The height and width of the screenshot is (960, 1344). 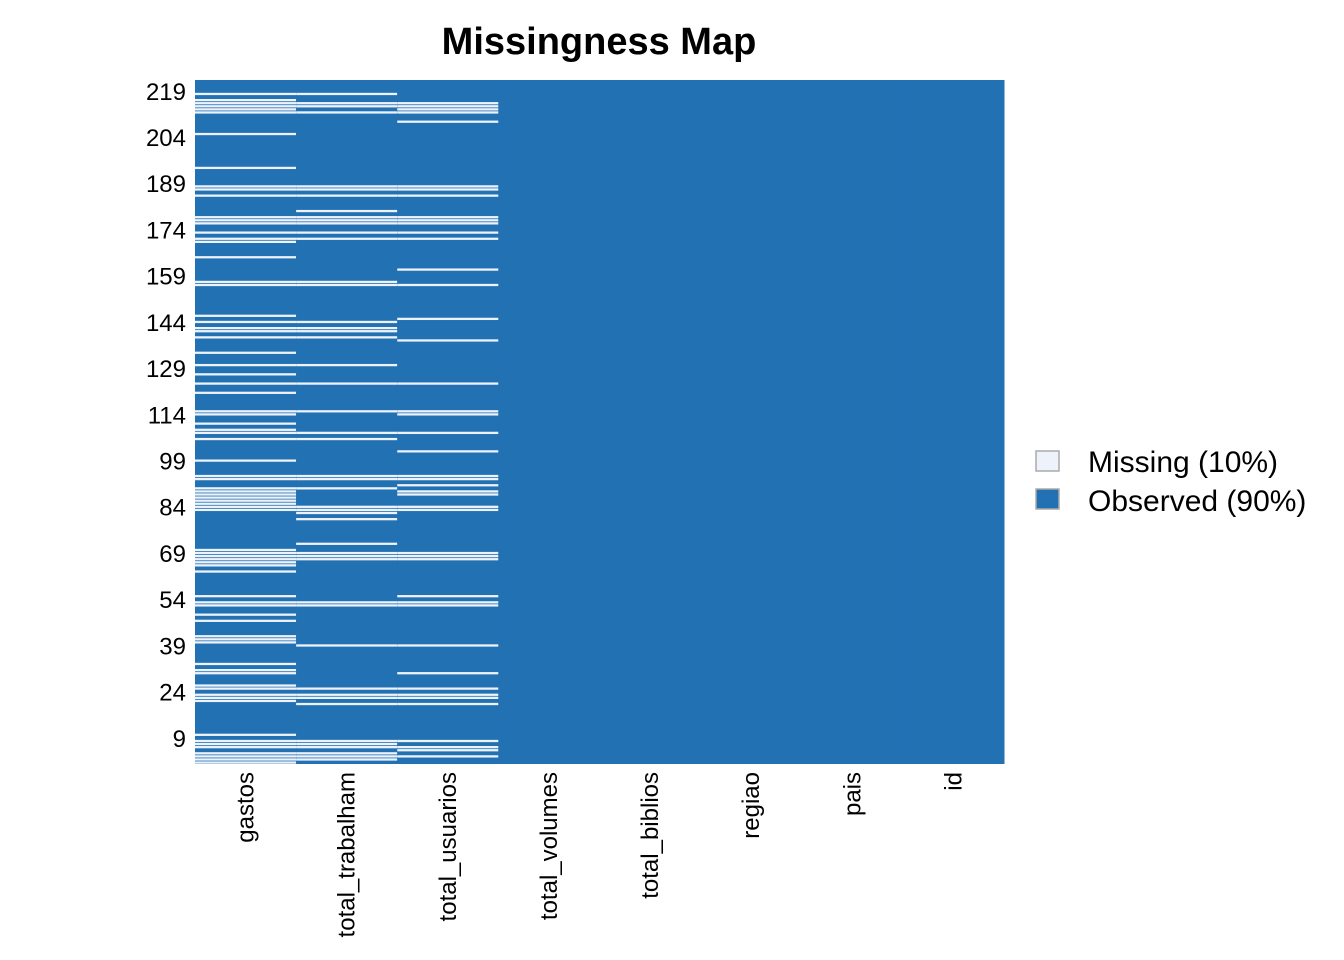 I want to click on chart-title: Missingness Map, so click(x=599, y=42).